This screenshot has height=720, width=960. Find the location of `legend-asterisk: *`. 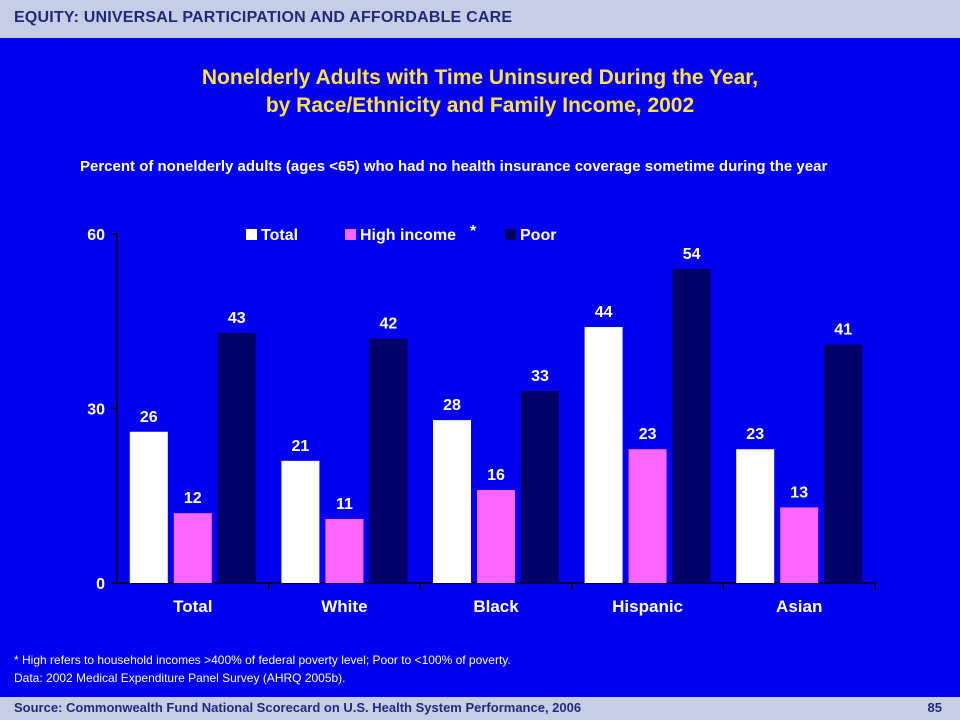

legend-asterisk: * is located at coordinates (473, 231).